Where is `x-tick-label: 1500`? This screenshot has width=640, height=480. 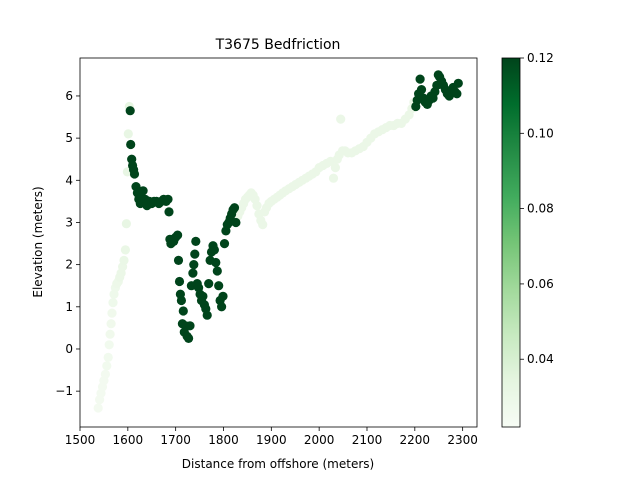 x-tick-label: 1500 is located at coordinates (80, 440).